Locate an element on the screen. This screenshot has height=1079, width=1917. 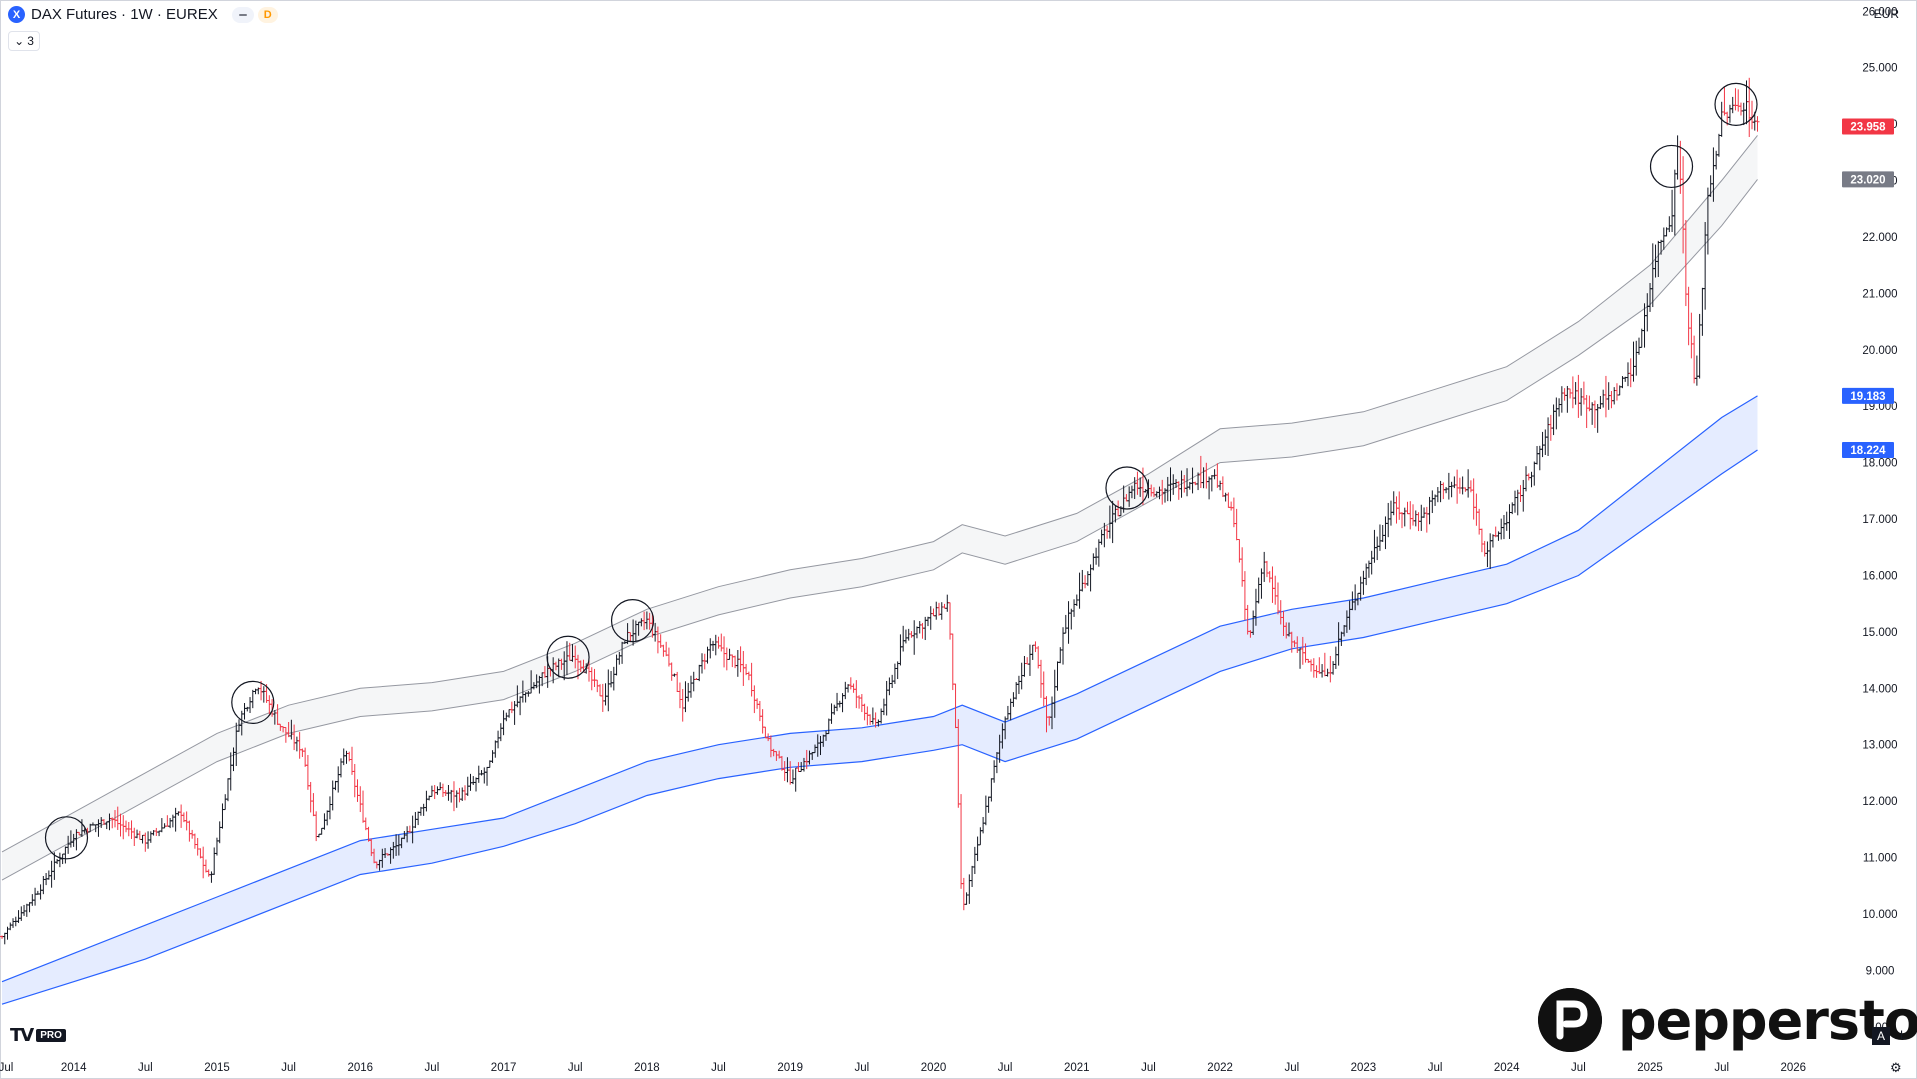
time-tick-label: 2014 is located at coordinates (74, 1068).